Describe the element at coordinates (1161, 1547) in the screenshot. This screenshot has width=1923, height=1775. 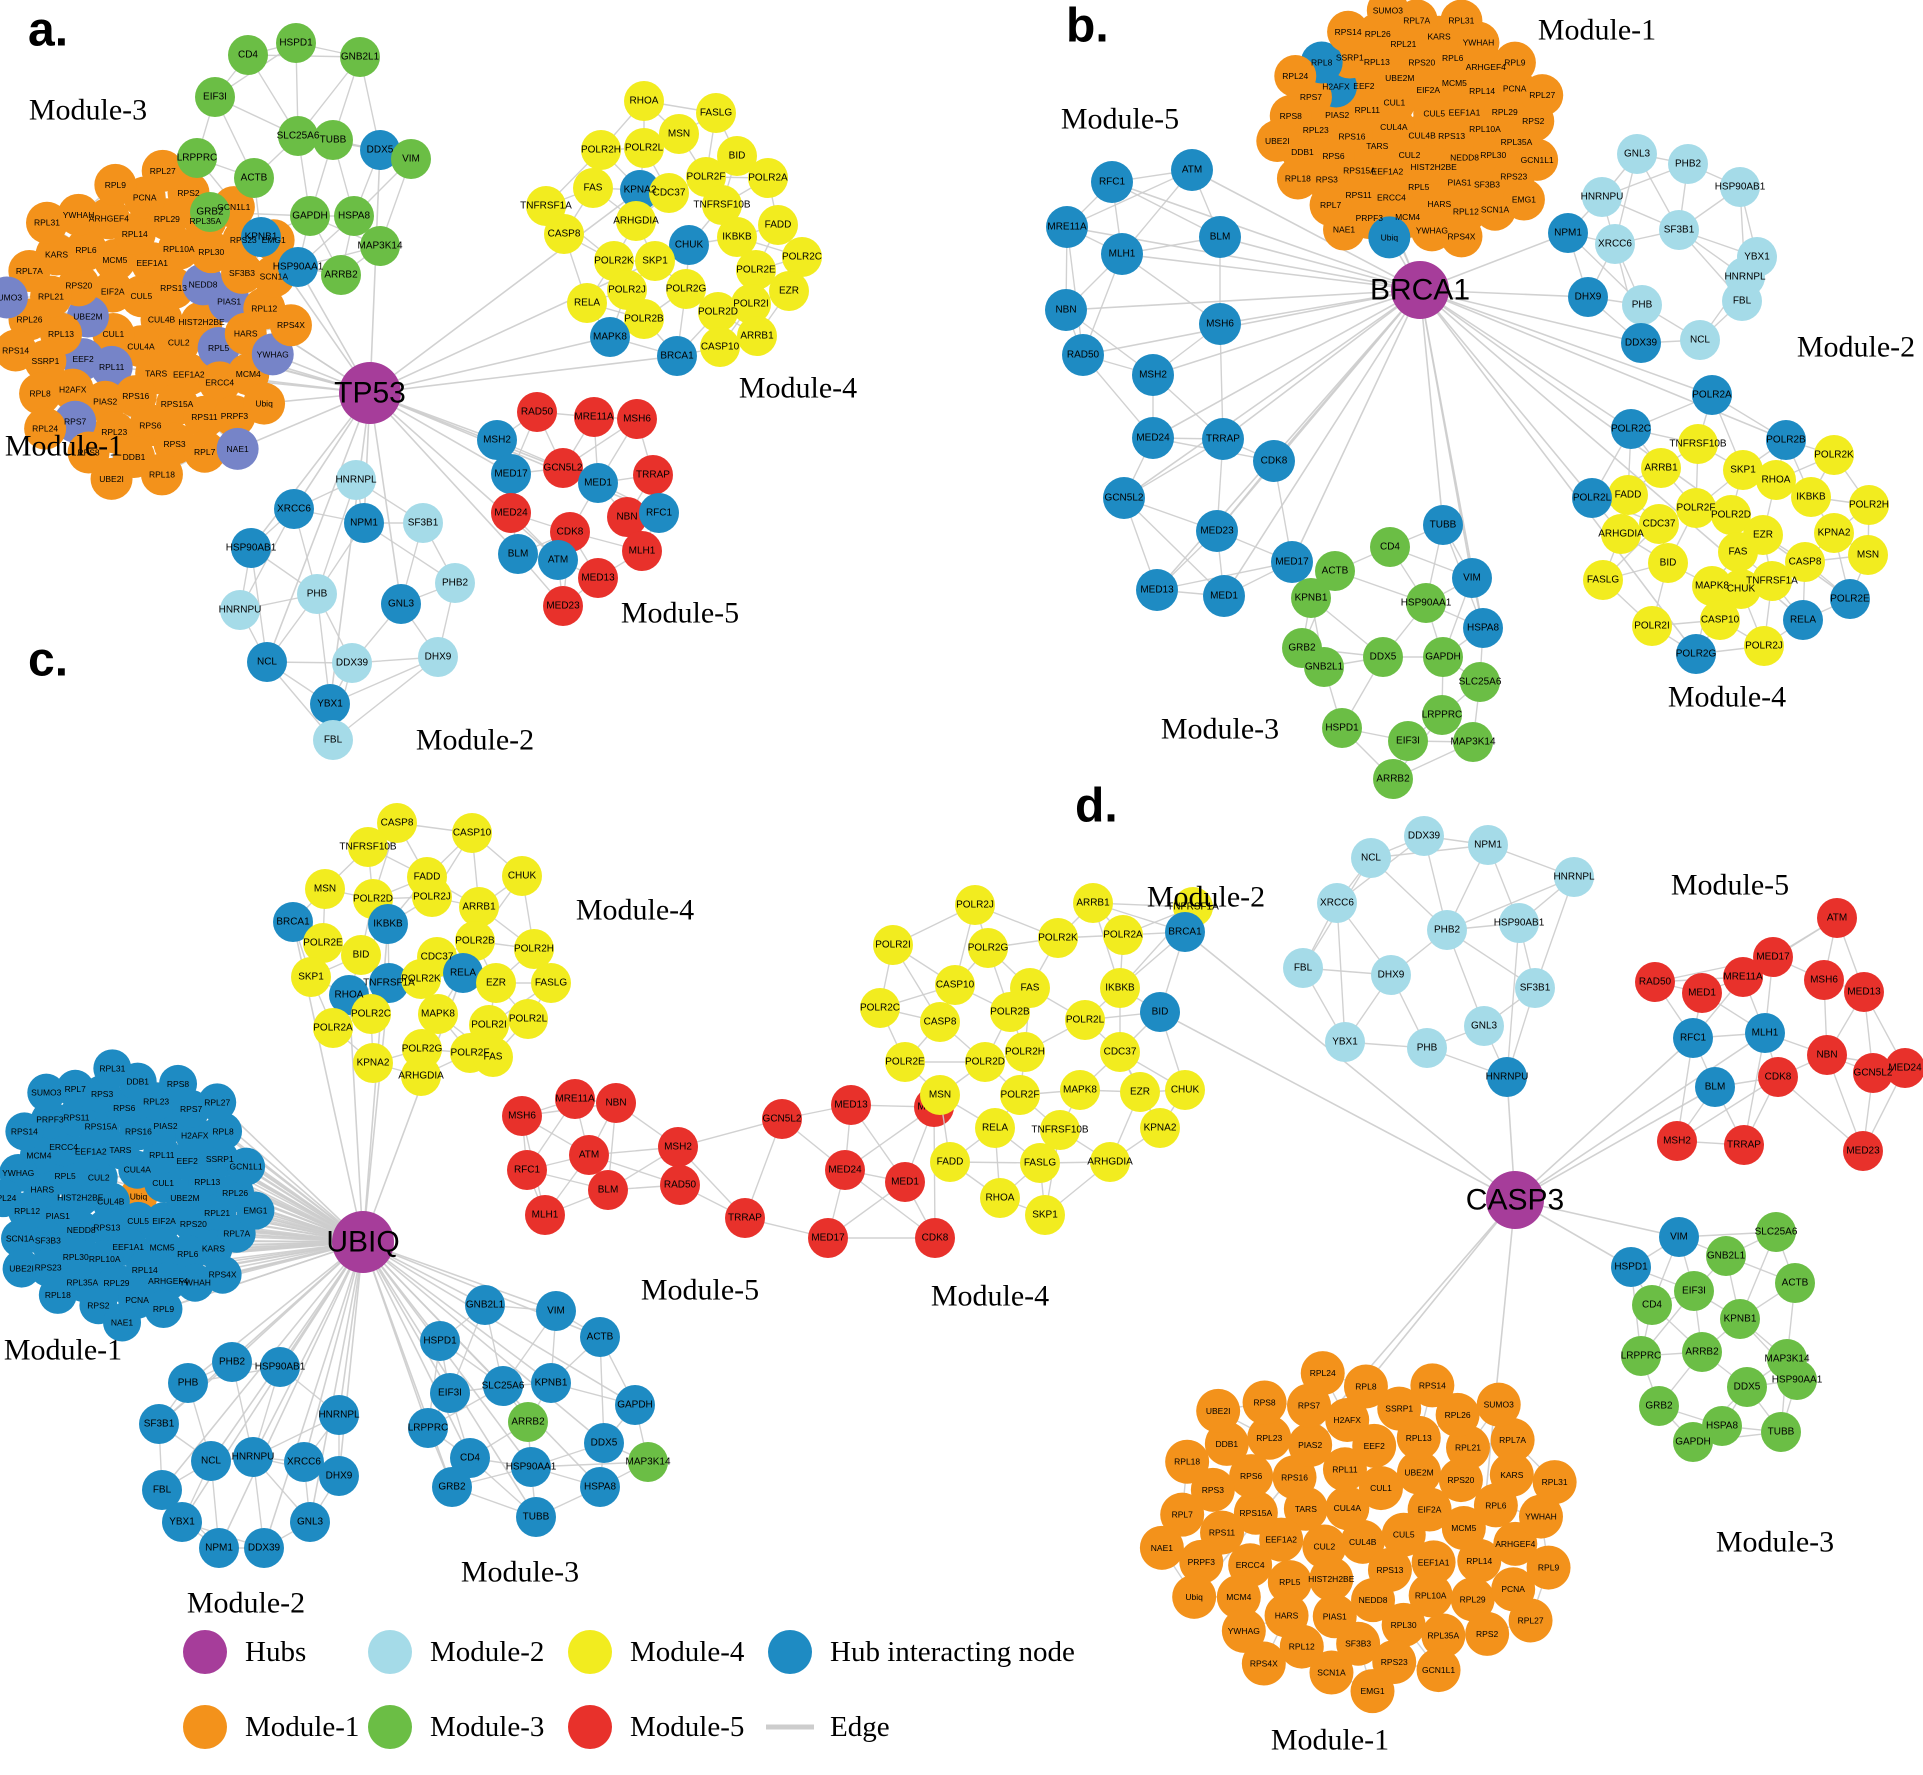
I see `node-NAE1` at that location.